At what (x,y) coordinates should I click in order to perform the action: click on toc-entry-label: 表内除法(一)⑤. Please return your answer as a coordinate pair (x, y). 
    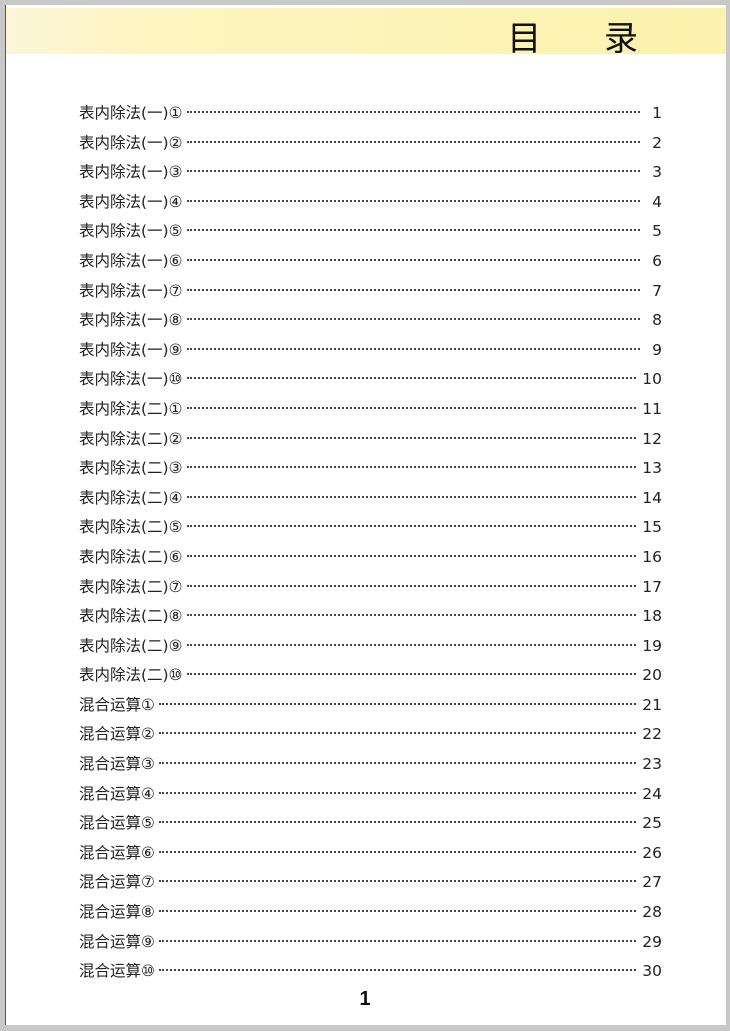
    Looking at the image, I should click on (131, 231).